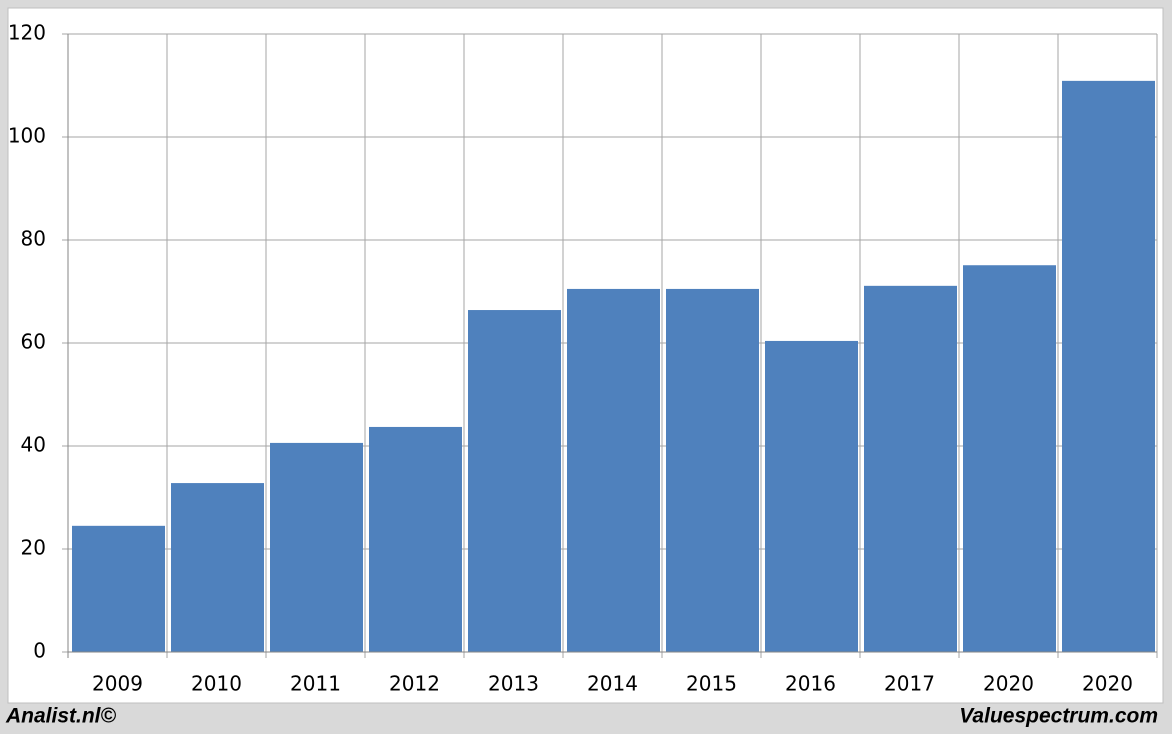  I want to click on x-tick-label: 2017, so click(909, 684).